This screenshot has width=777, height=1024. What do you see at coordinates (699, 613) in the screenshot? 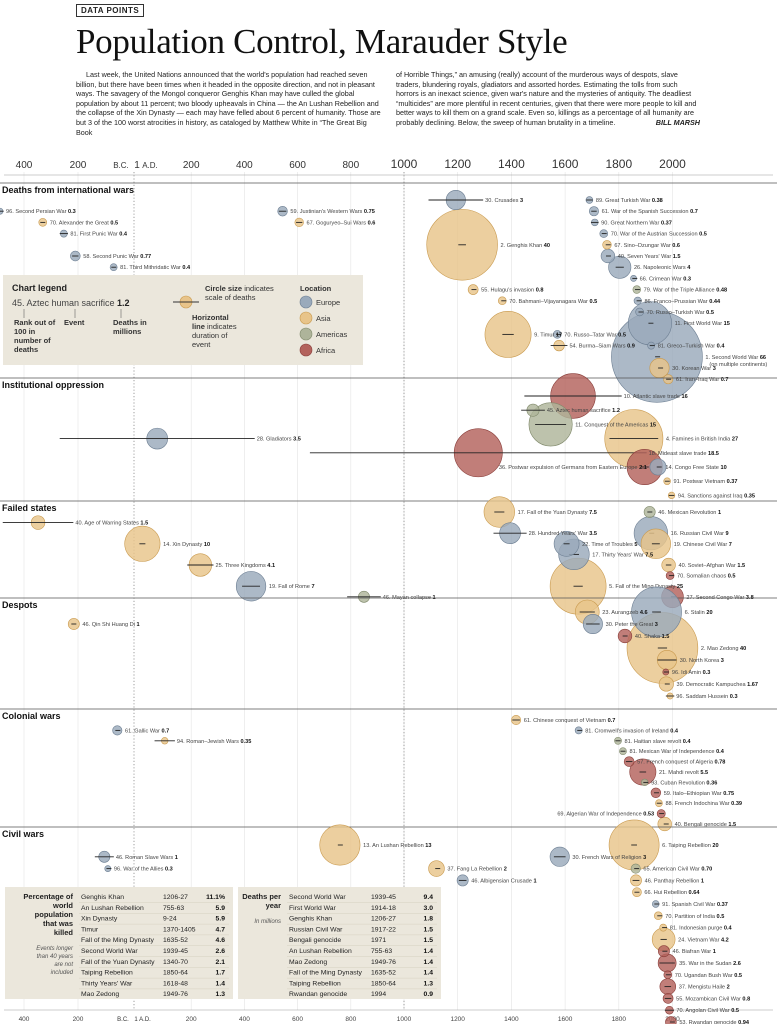
I see `event-label: 6. Stalin 20` at bounding box center [699, 613].